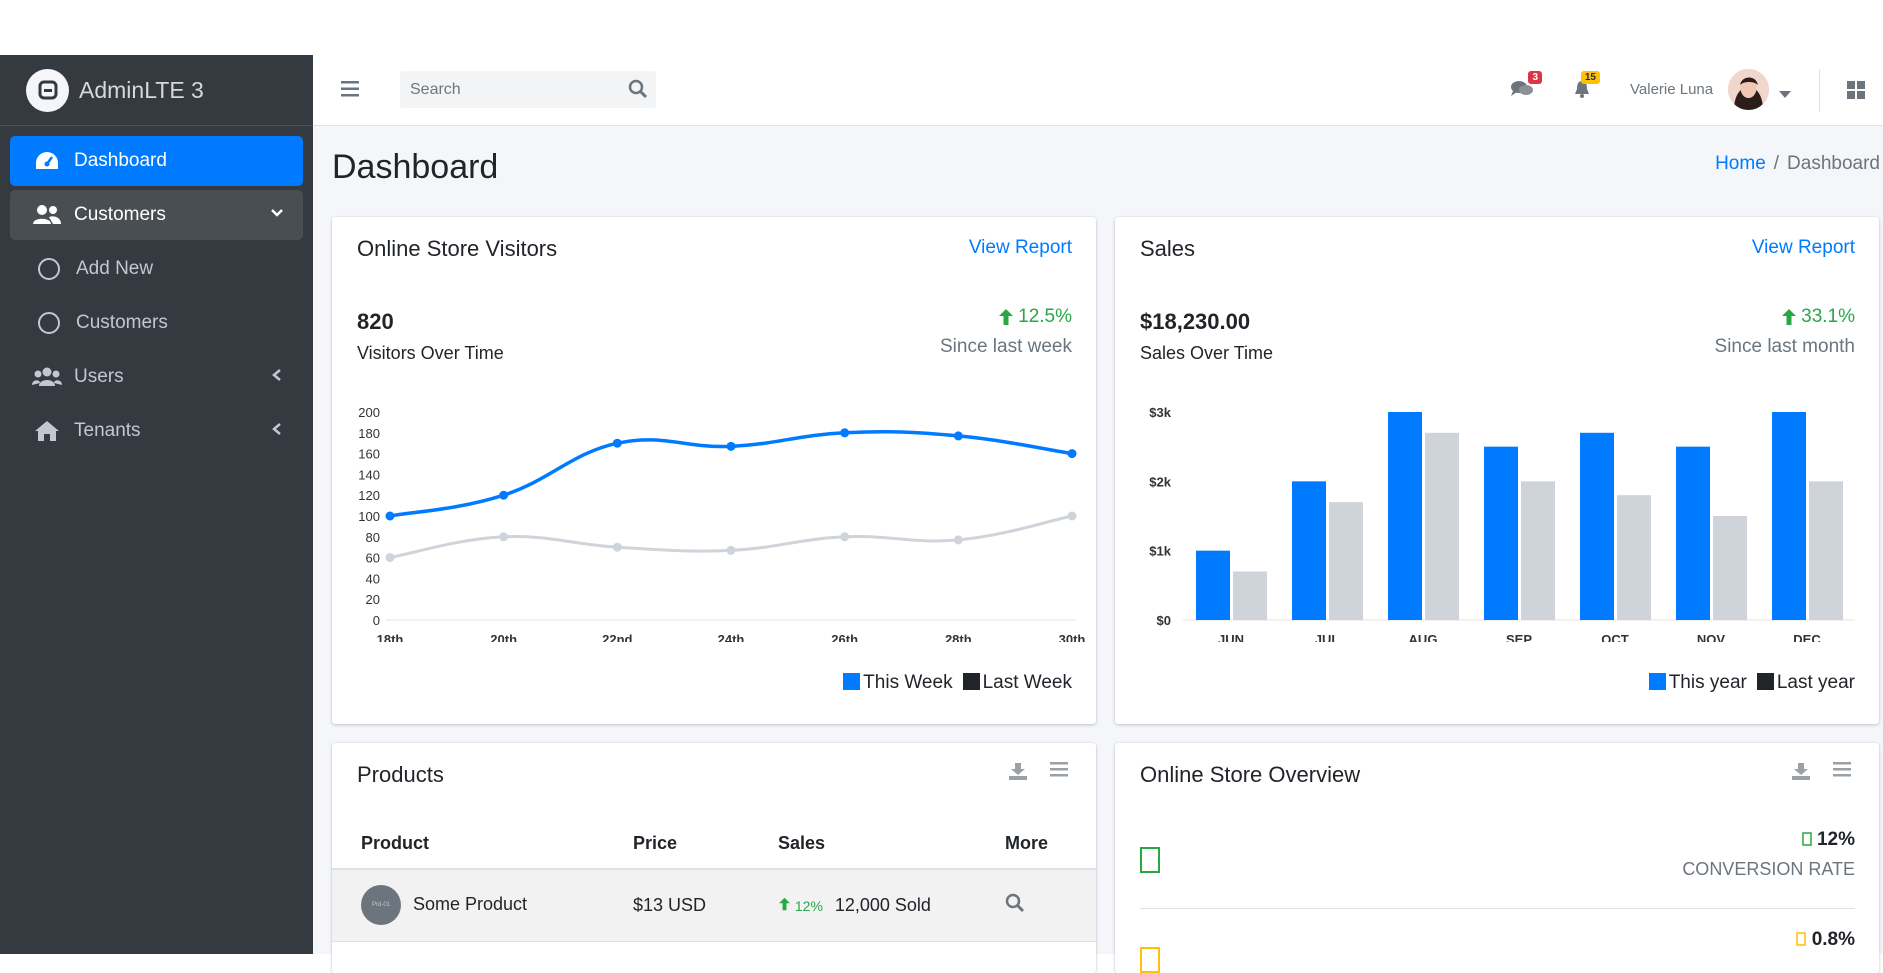  Describe the element at coordinates (47, 215) in the screenshot. I see `users-icon` at that location.